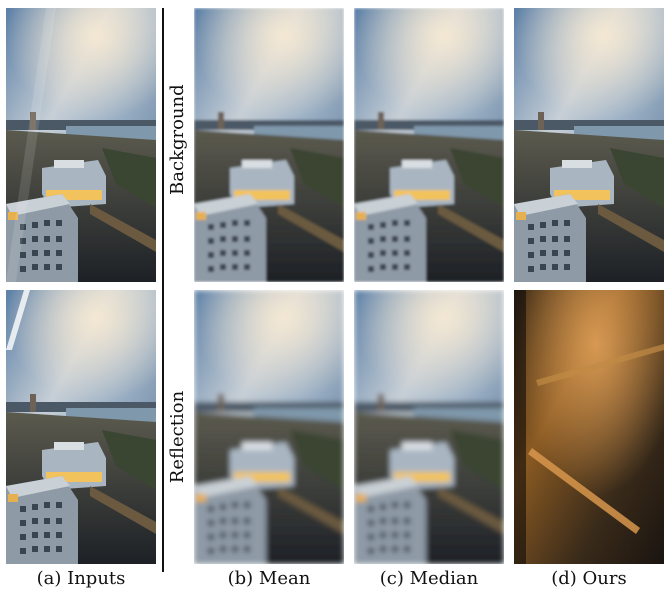 The width and height of the screenshot is (664, 594). What do you see at coordinates (589, 578) in the screenshot?
I see `caption-ours: (d) Ours` at bounding box center [589, 578].